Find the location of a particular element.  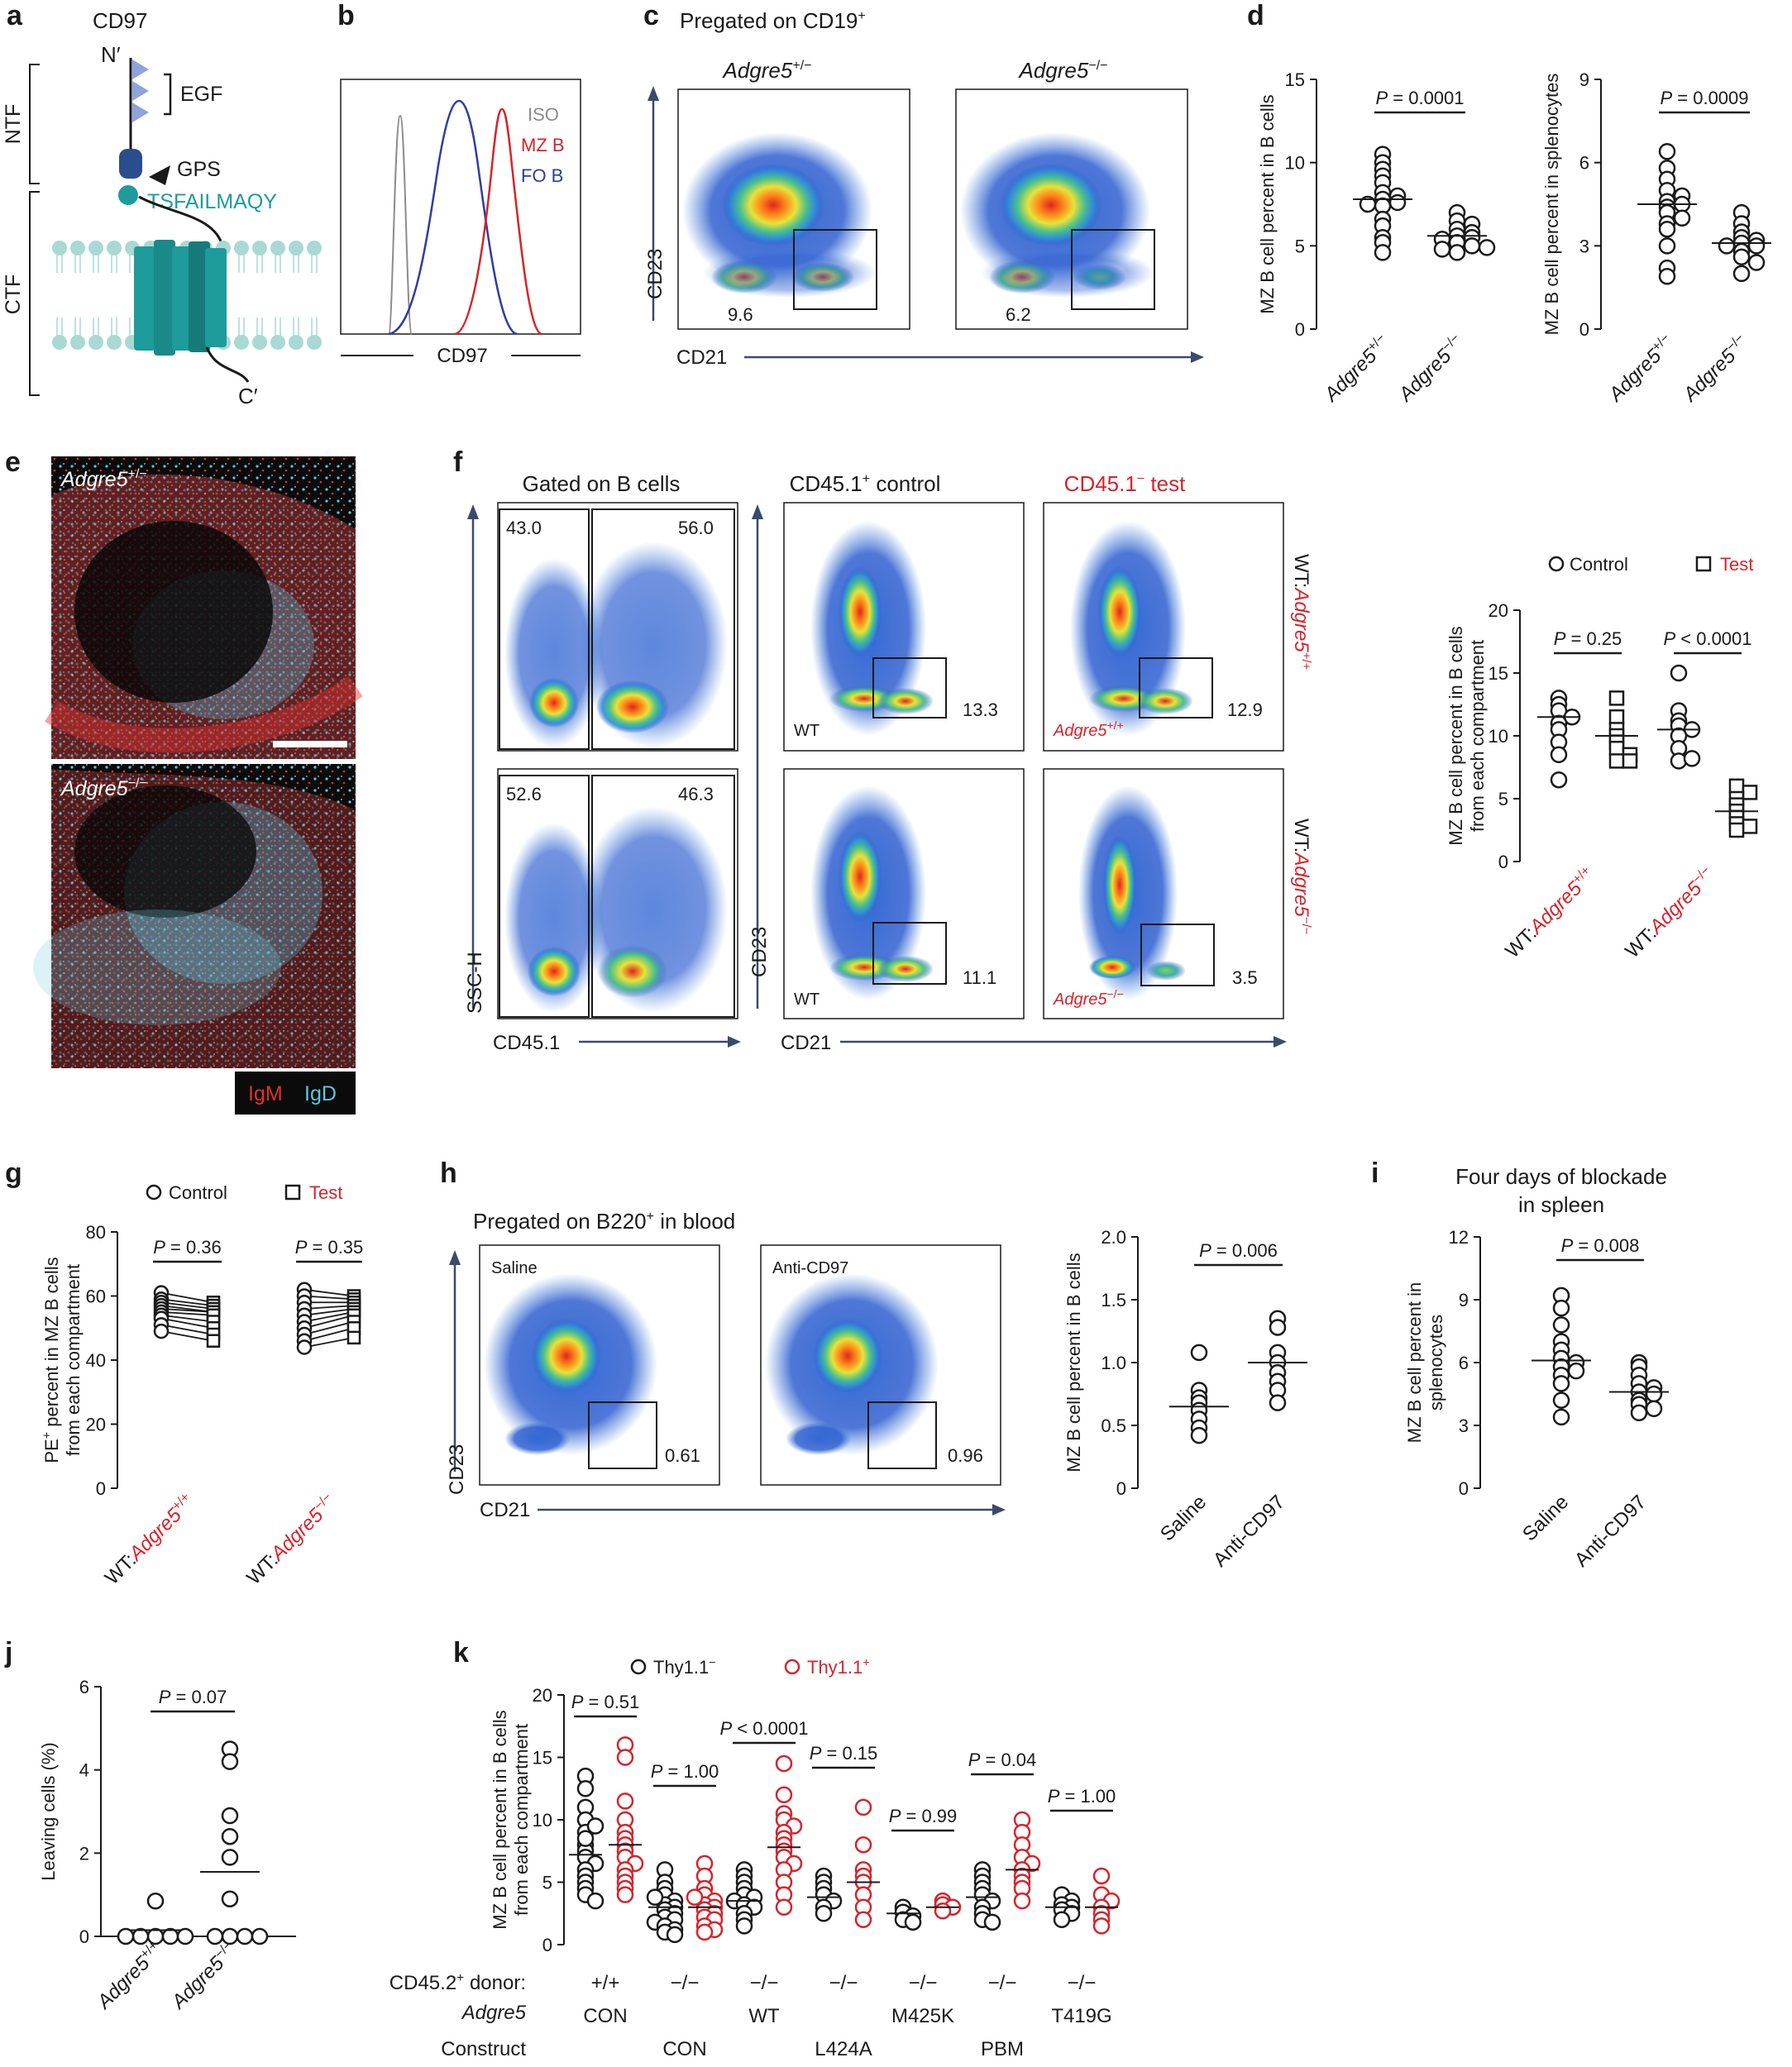

p-value-label: P = 0.99 is located at coordinates (923, 1816).